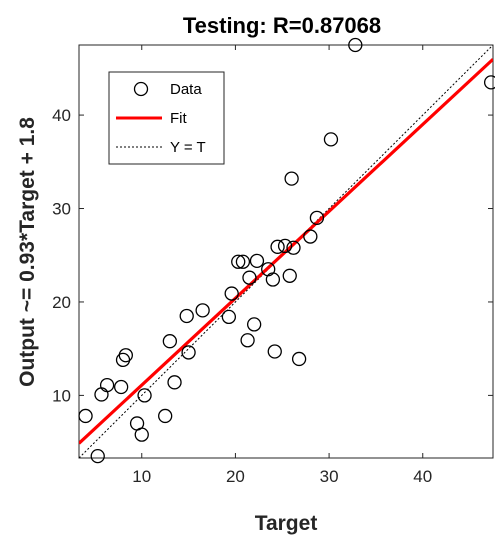 The width and height of the screenshot is (495, 535). Describe the element at coordinates (61, 209) in the screenshot. I see `y-tick-label: 30` at that location.